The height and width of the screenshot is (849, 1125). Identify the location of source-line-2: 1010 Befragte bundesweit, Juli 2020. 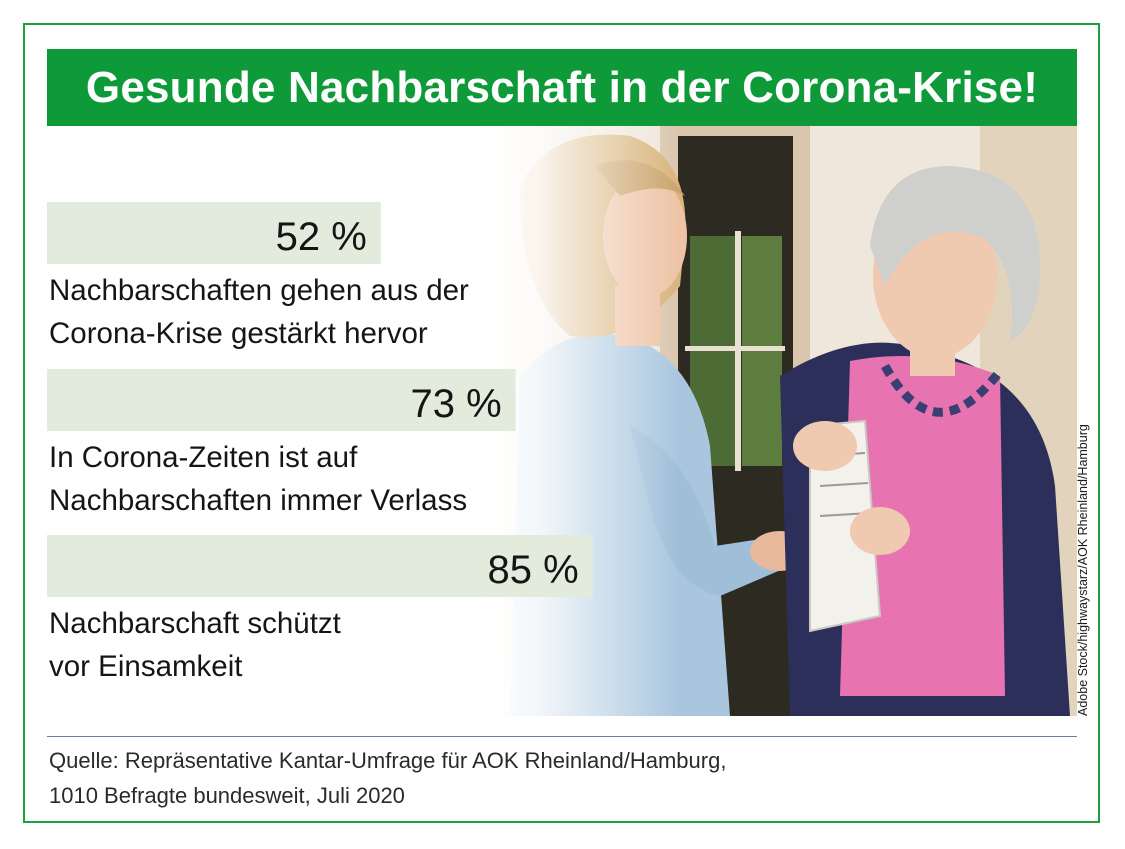
(227, 795).